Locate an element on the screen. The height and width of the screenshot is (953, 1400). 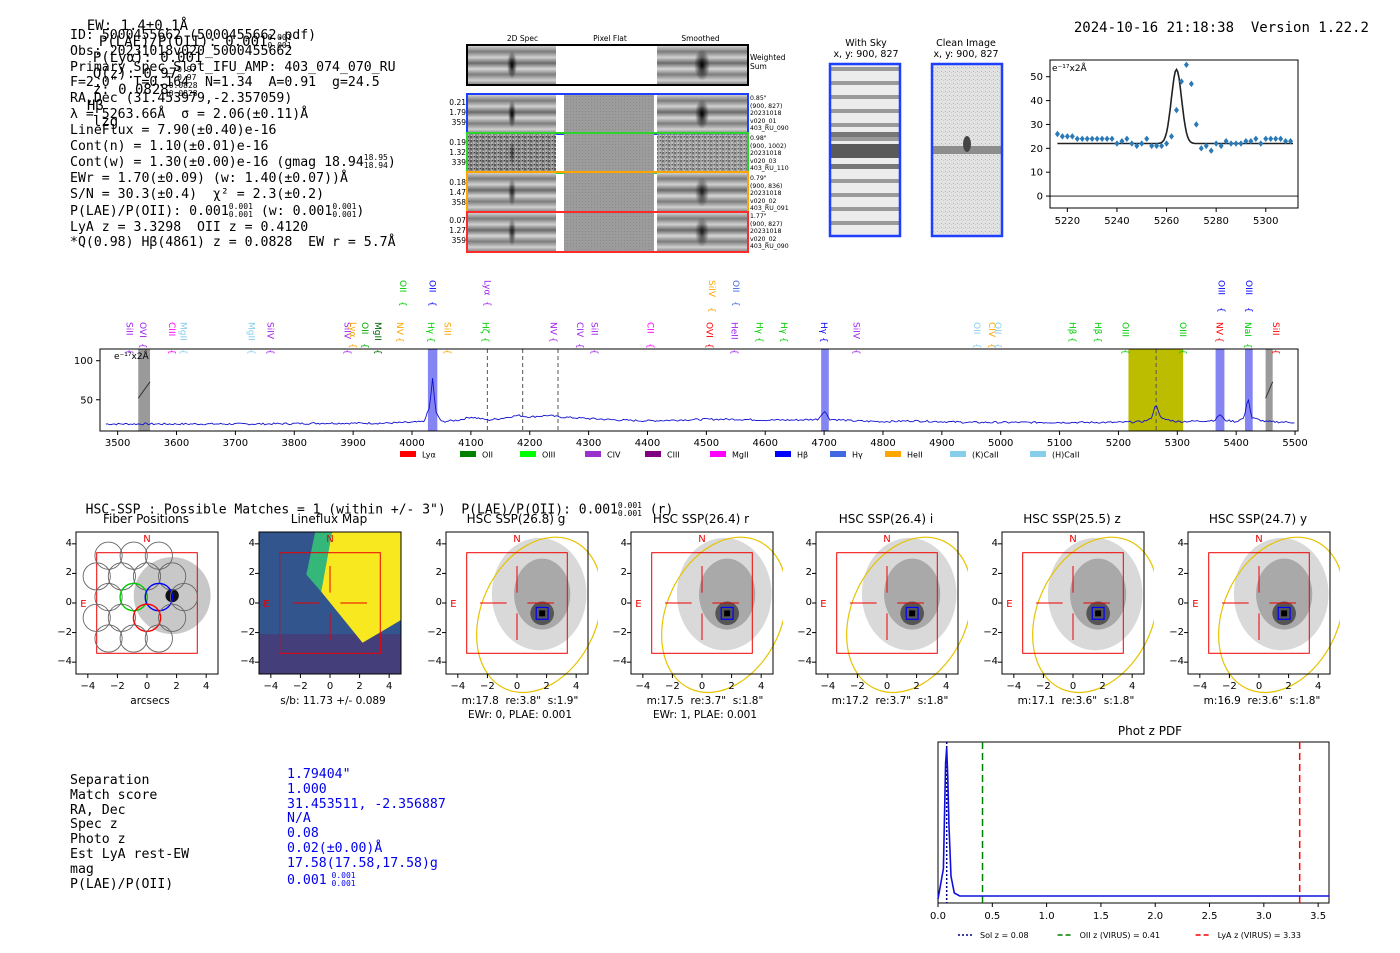
pdf-curve is located at coordinates (1133, 823).